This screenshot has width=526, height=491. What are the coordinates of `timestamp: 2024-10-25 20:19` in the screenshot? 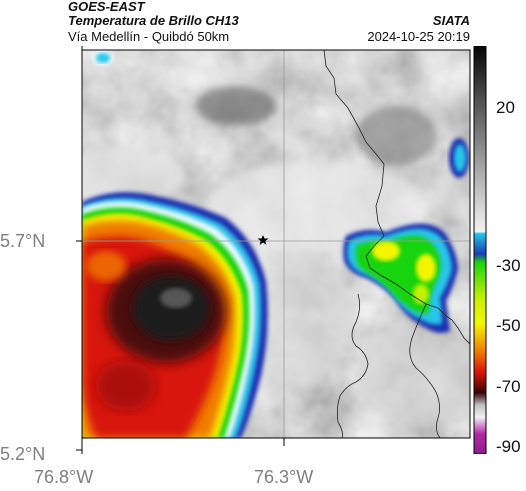 It's located at (418, 36).